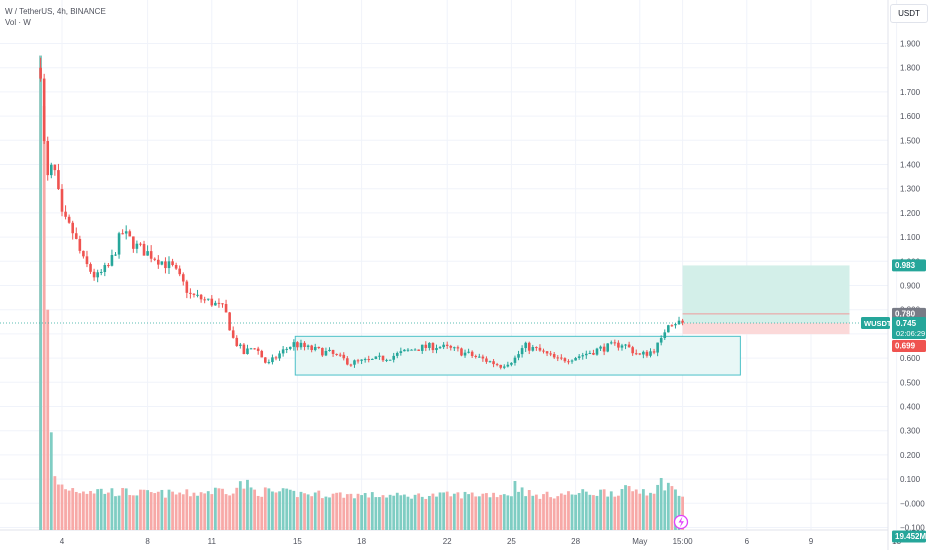  I want to click on symbol-tag-bg, so click(875, 323).